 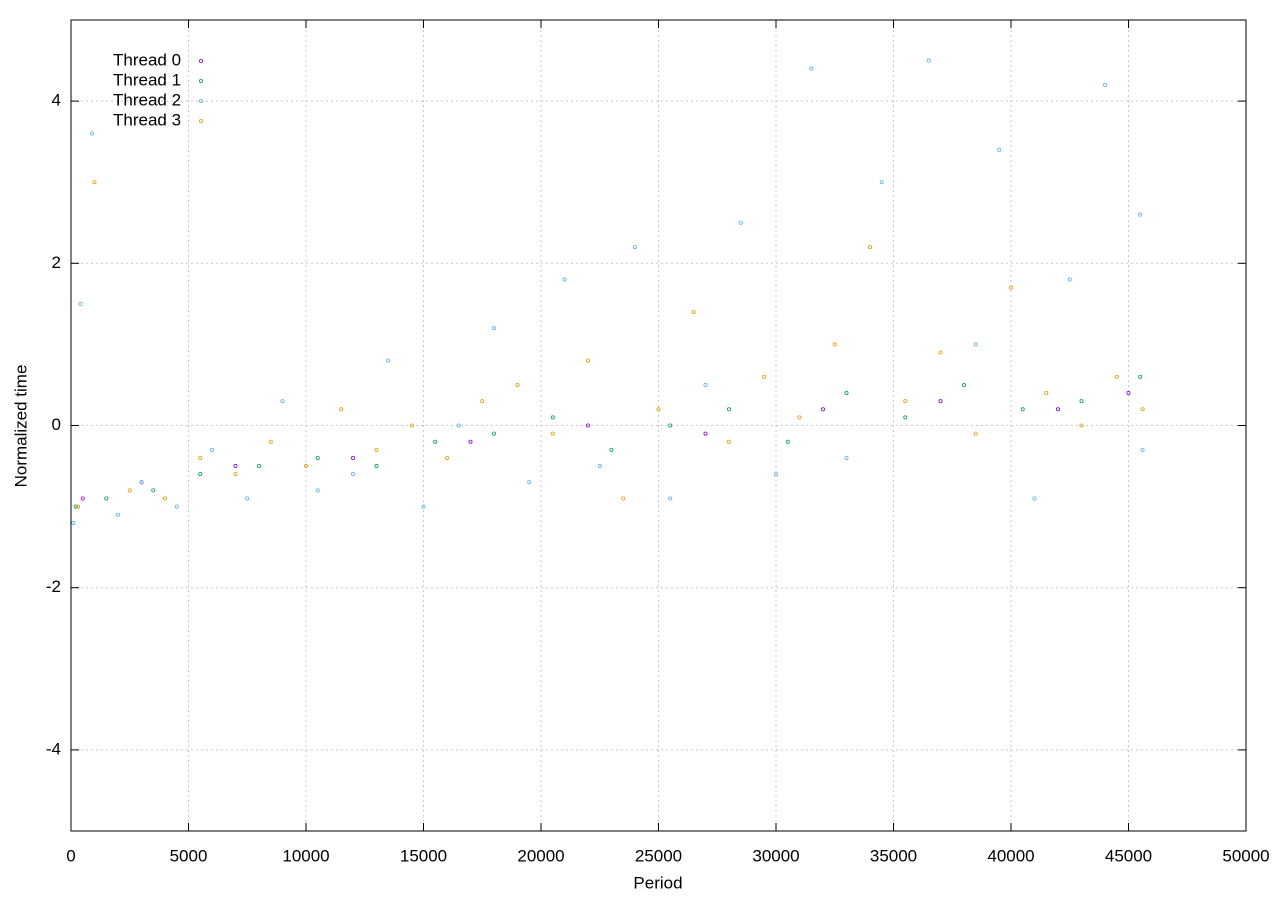 I want to click on y-axis-label: Normalized time, so click(x=20, y=426).